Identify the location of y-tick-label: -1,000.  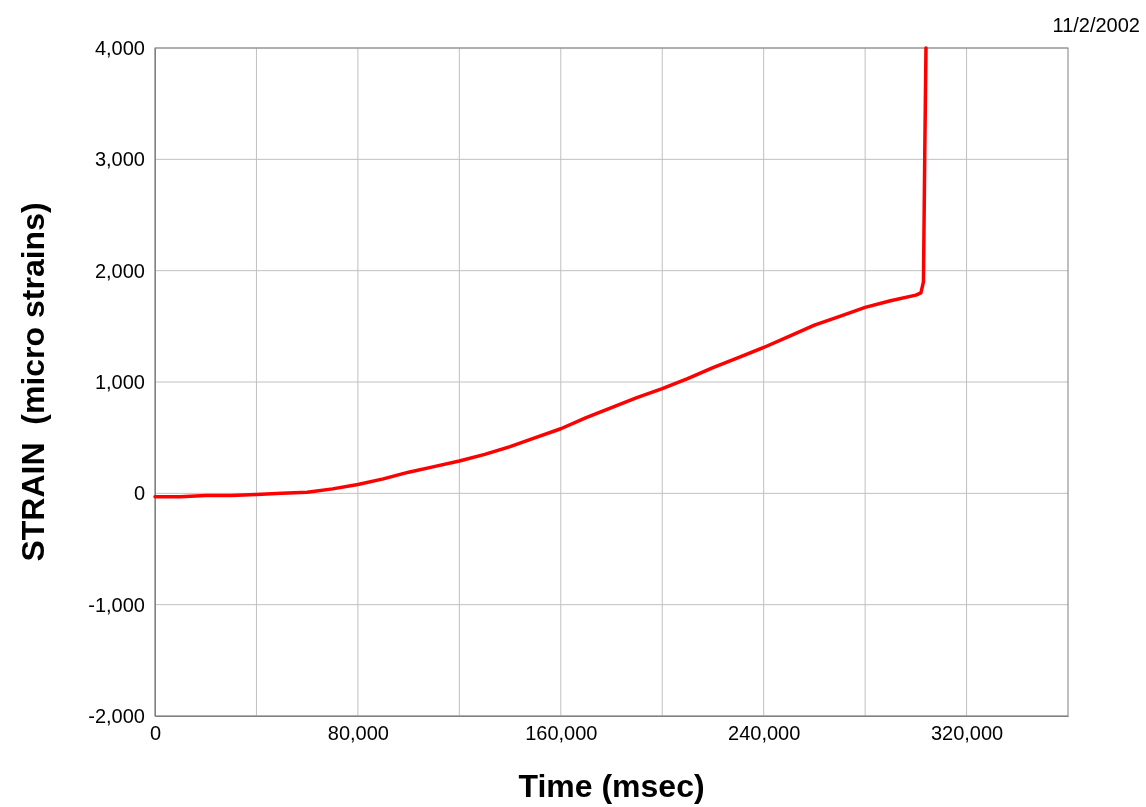
(116, 604).